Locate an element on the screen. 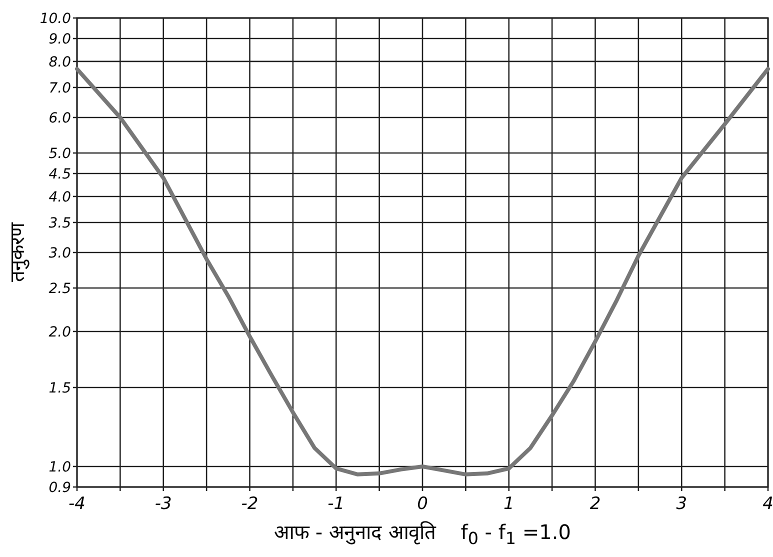 This screenshot has height=557, width=773. y-tick-label: 10.0 is located at coordinates (56, 19).